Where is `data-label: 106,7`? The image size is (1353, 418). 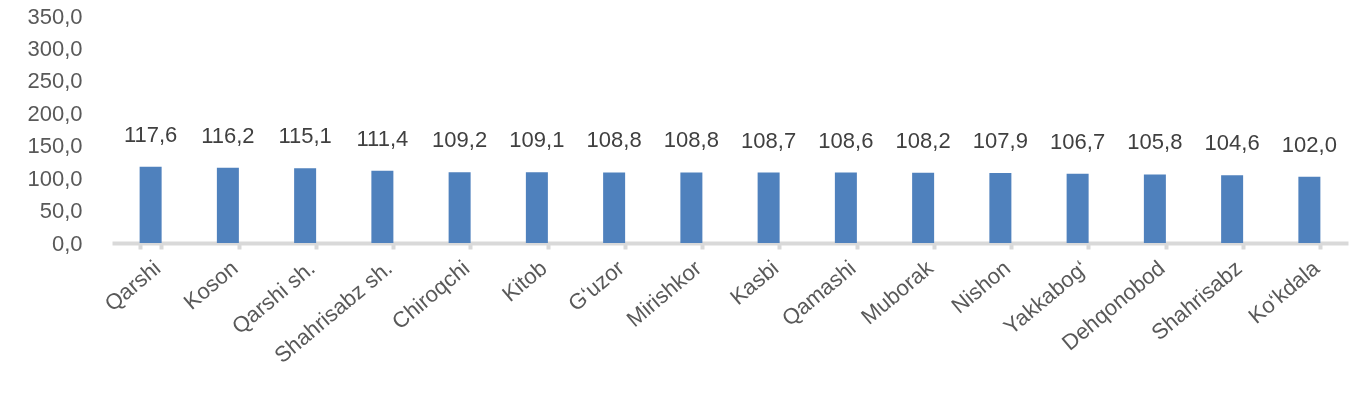
data-label: 106,7 is located at coordinates (1078, 141).